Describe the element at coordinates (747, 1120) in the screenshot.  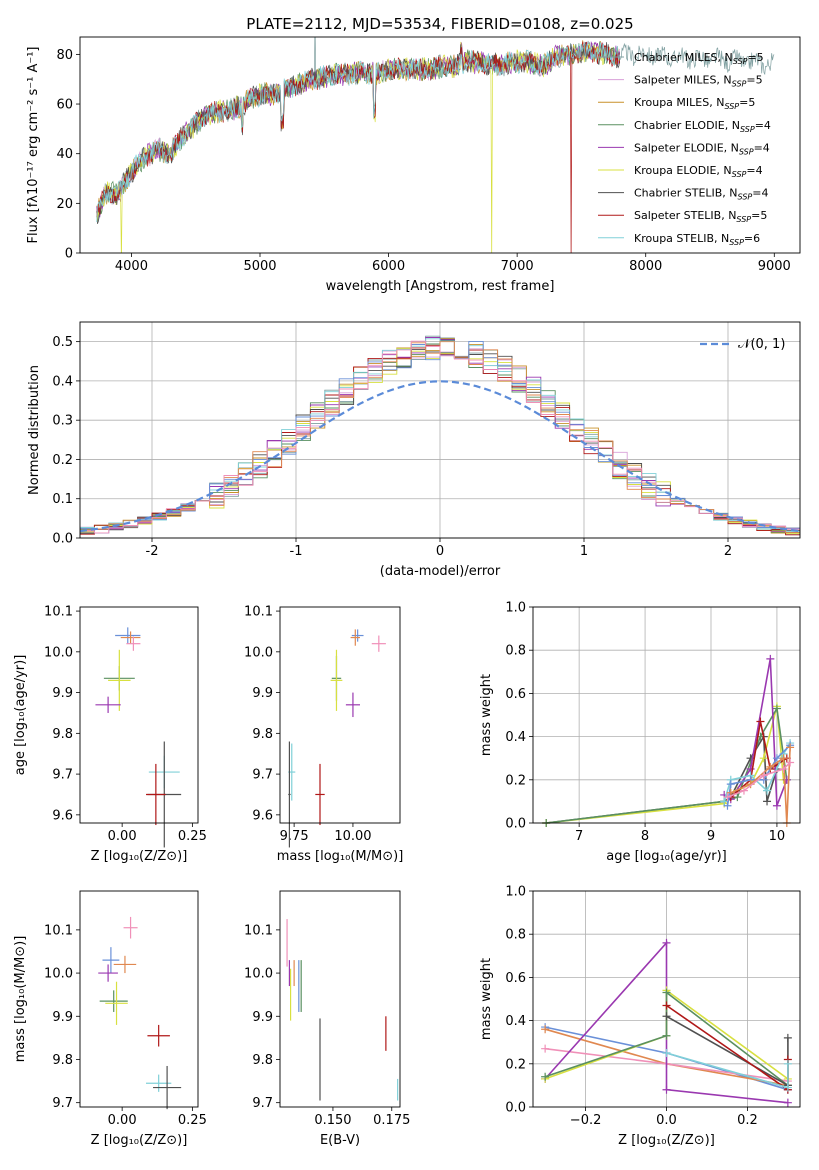
I see `x-tick-label: 0.2` at that location.